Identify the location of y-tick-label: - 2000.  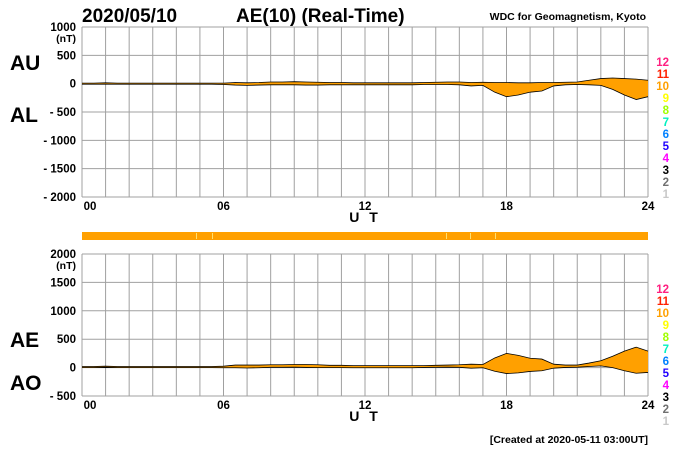
(59, 198).